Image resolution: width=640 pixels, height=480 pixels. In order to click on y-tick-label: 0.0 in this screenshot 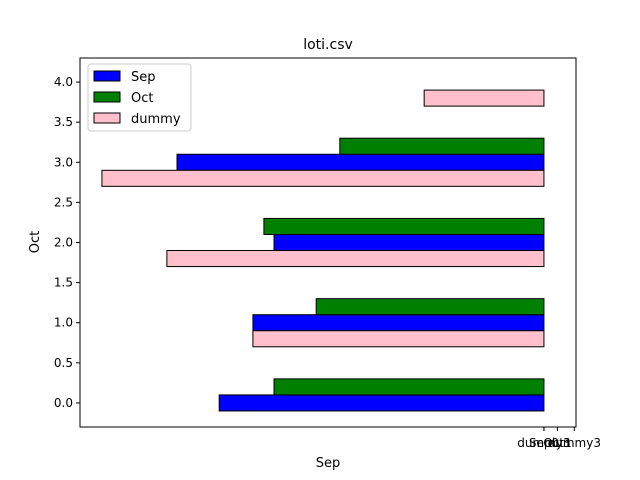, I will do `click(63, 403)`.